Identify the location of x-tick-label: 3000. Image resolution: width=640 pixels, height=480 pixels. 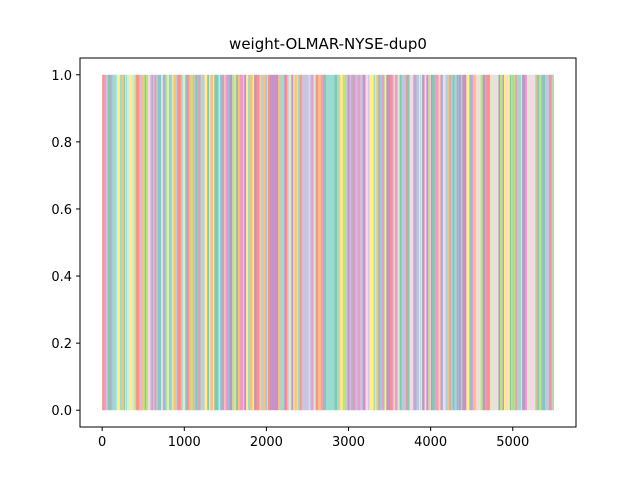
(348, 442).